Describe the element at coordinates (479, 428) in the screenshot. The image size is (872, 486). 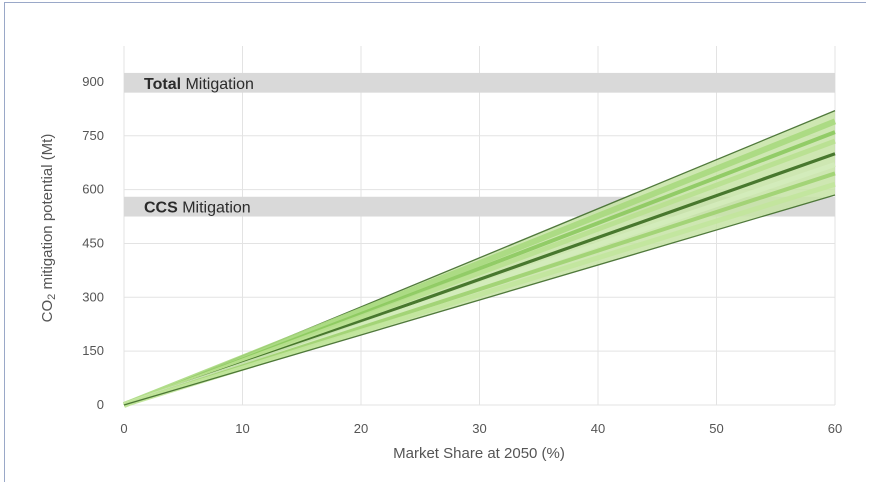
I see `x-tick-label-30: 30` at that location.